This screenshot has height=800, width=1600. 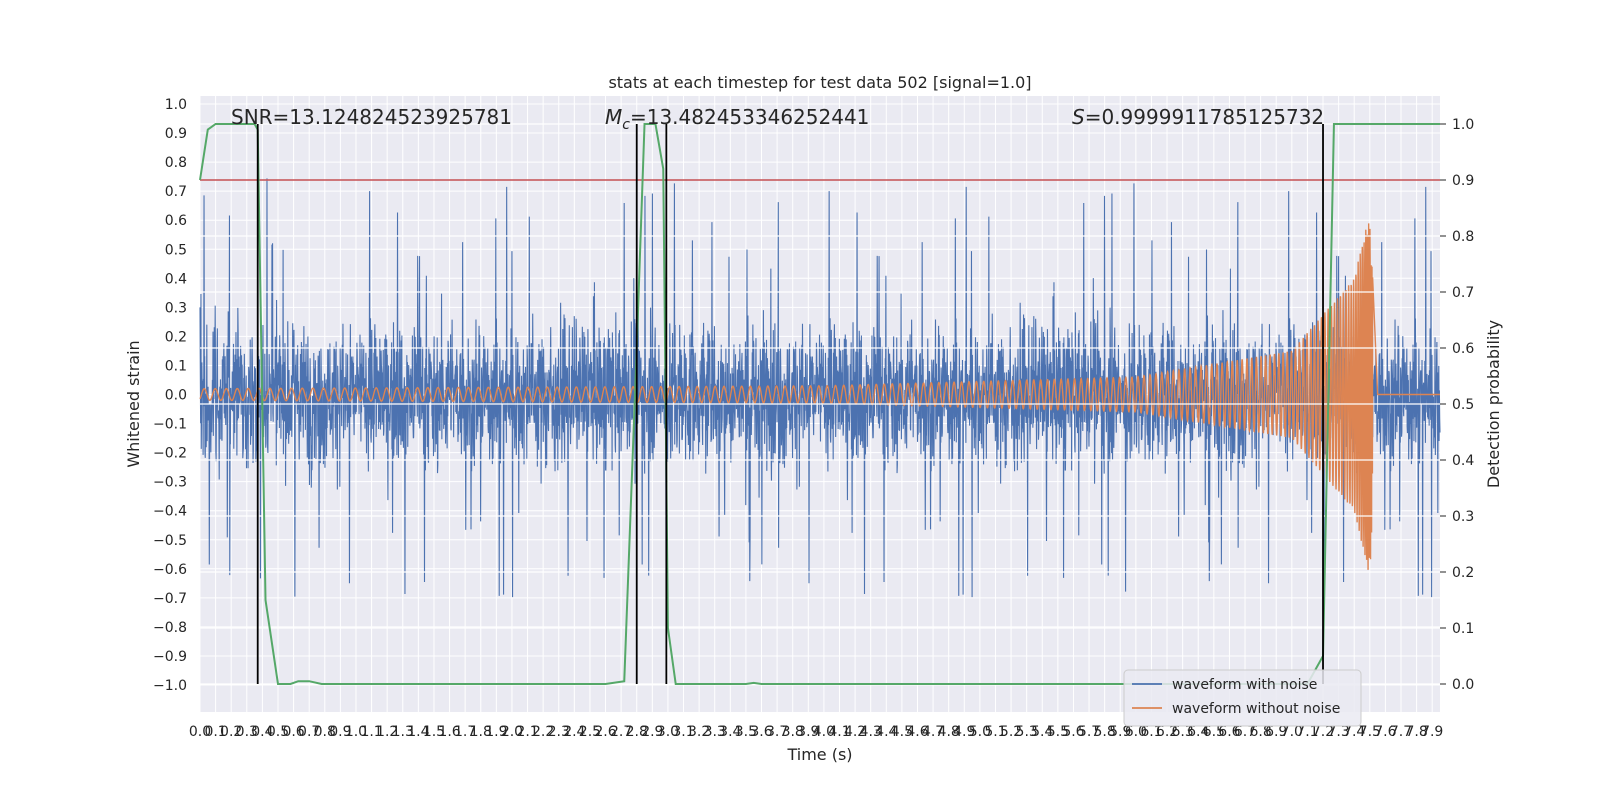 I want to click on x-tick-label: 3.3, so click(x=715, y=732).